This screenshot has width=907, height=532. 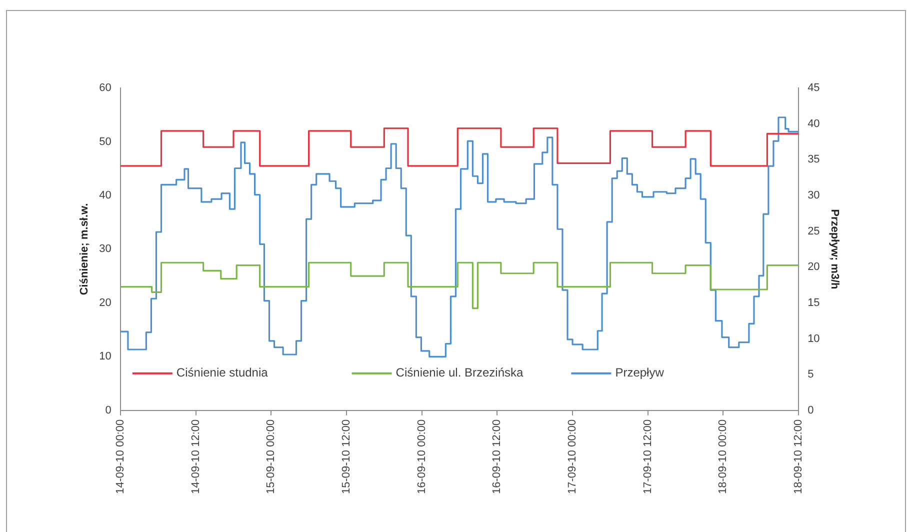 What do you see at coordinates (798, 456) in the screenshot?
I see `x-tick-label: 18-09-10 12:00` at bounding box center [798, 456].